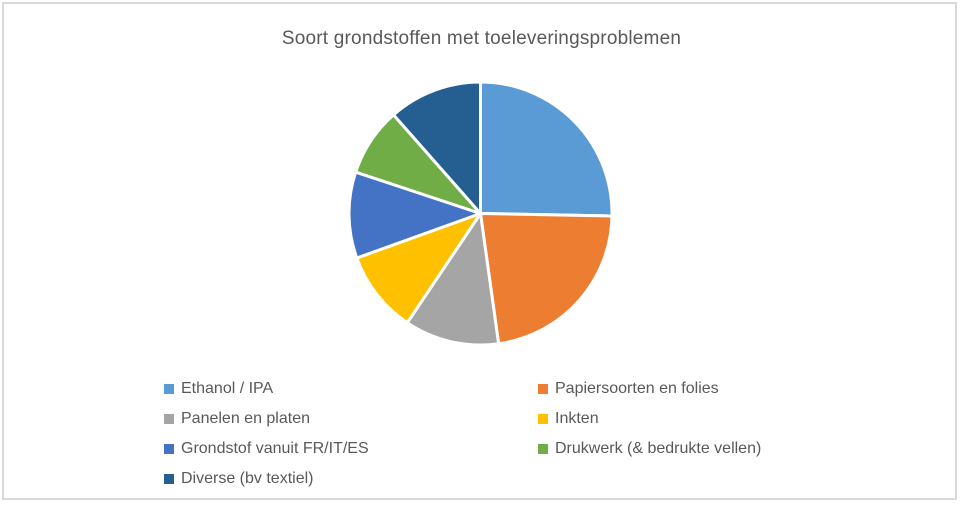 The height and width of the screenshot is (506, 963). I want to click on pie-slice-ethanol-ipa, so click(546, 149).